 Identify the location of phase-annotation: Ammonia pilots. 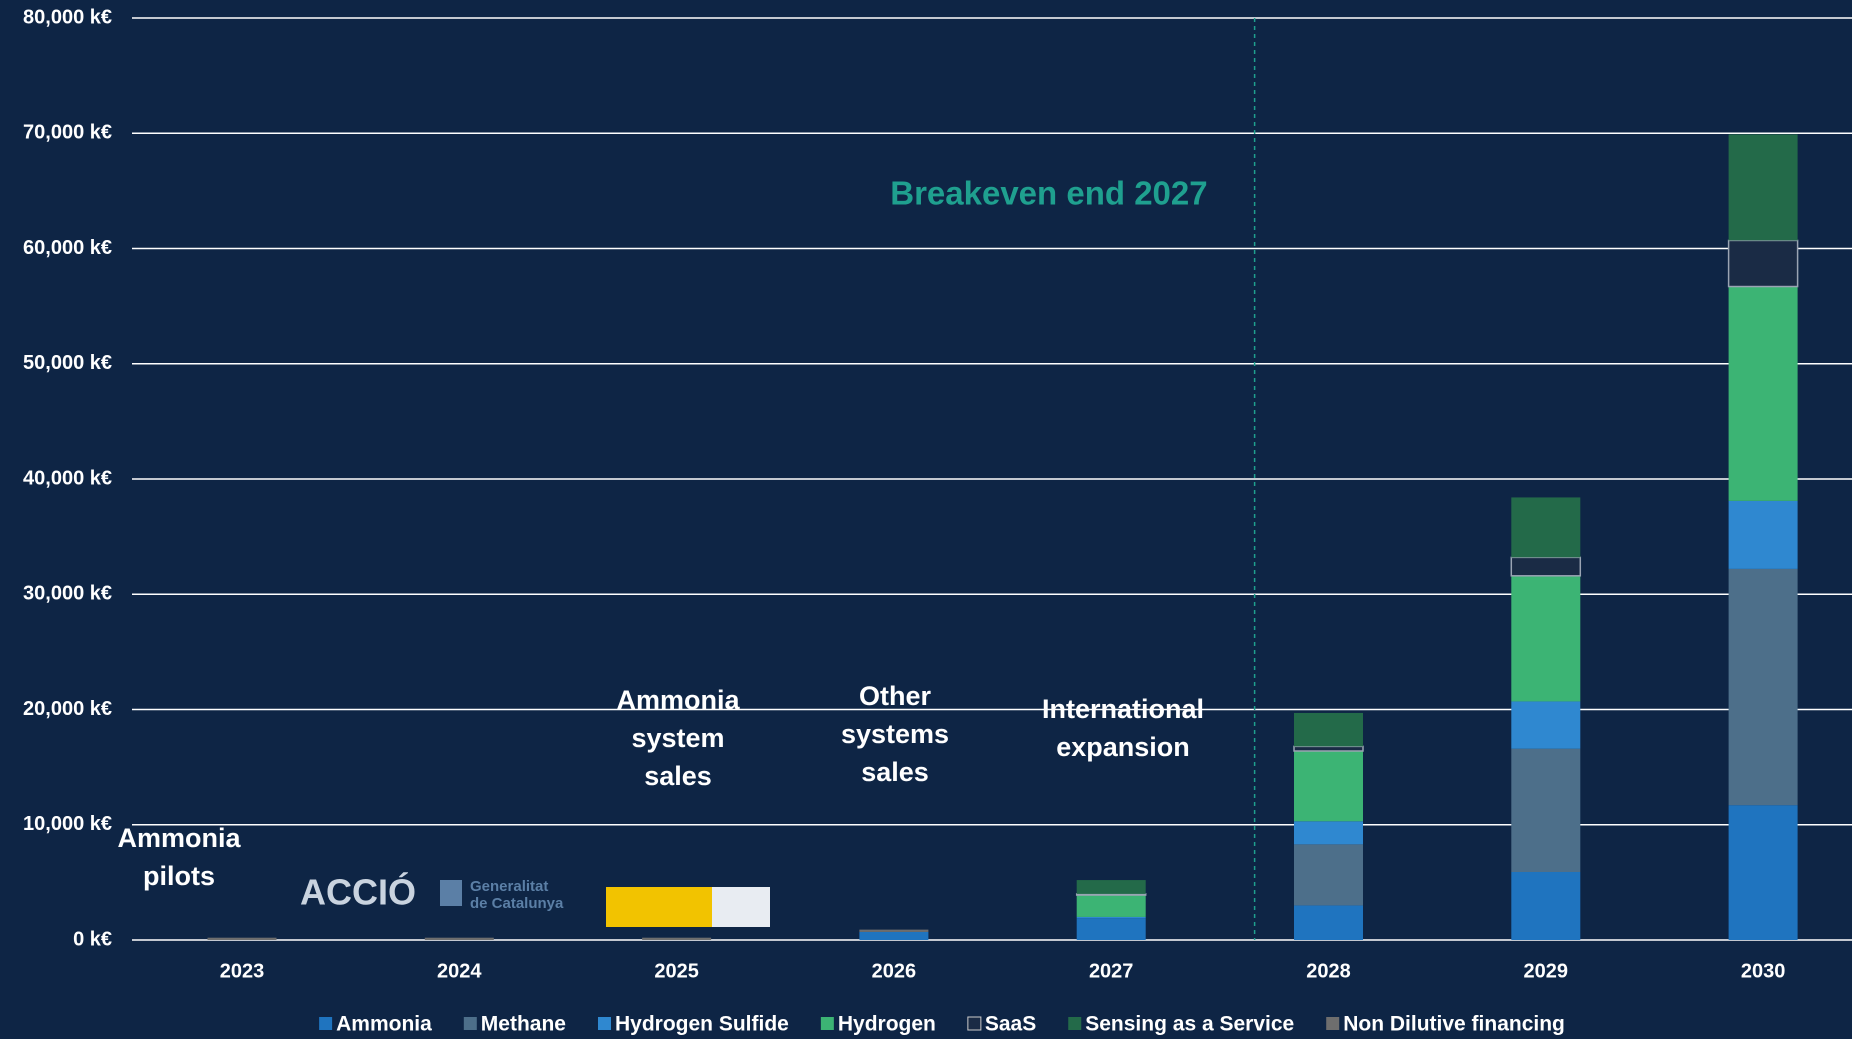
(179, 857).